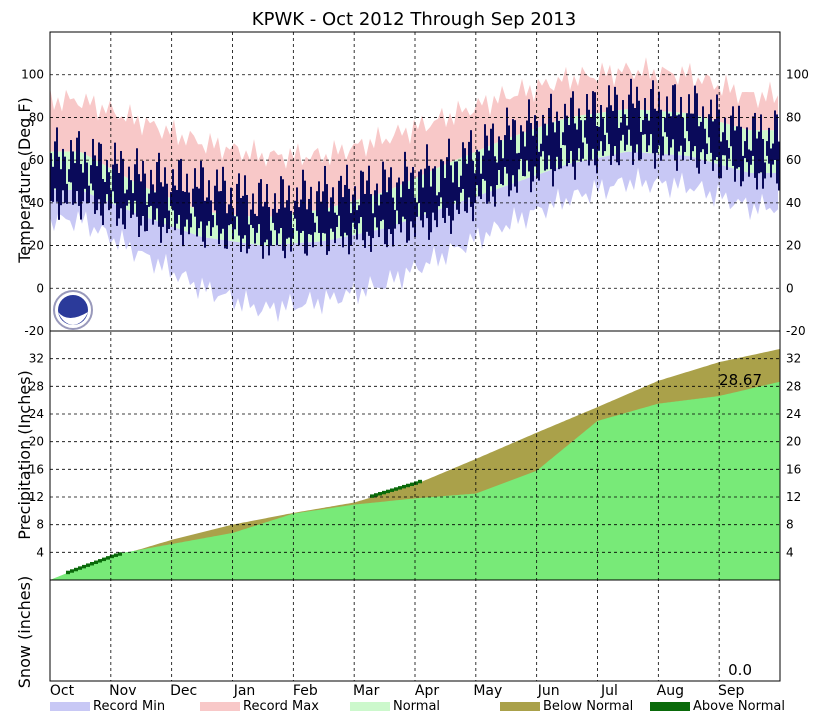 The height and width of the screenshot is (720, 829). Describe the element at coordinates (36, 469) in the screenshot. I see `precip-tick-left: 16` at that location.